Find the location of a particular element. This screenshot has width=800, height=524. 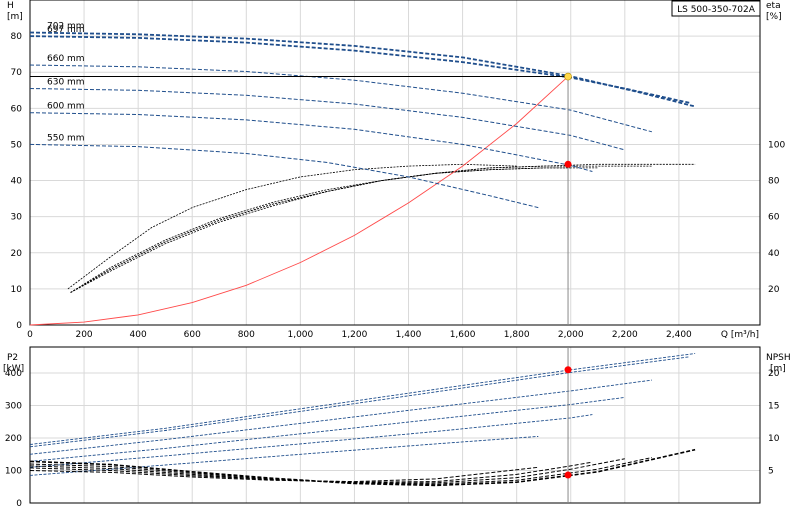

x-tick-label: 1,400 is located at coordinates (409, 335).